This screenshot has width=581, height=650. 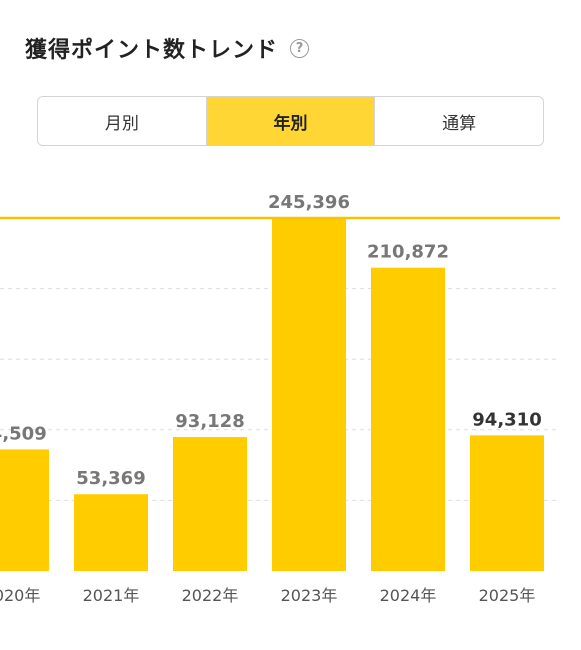 I want to click on page-title: 獲得ポイント数トレンド, so click(x=152, y=50).